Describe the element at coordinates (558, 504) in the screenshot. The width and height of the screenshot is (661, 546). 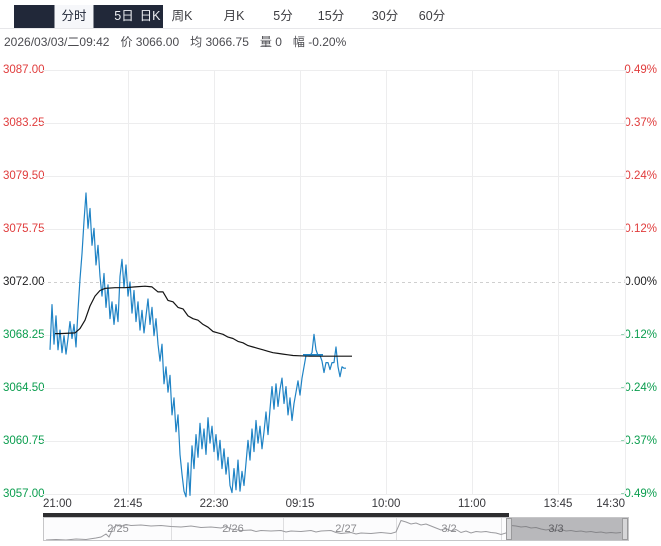
I see `x-axis-time-label: 13:45` at that location.